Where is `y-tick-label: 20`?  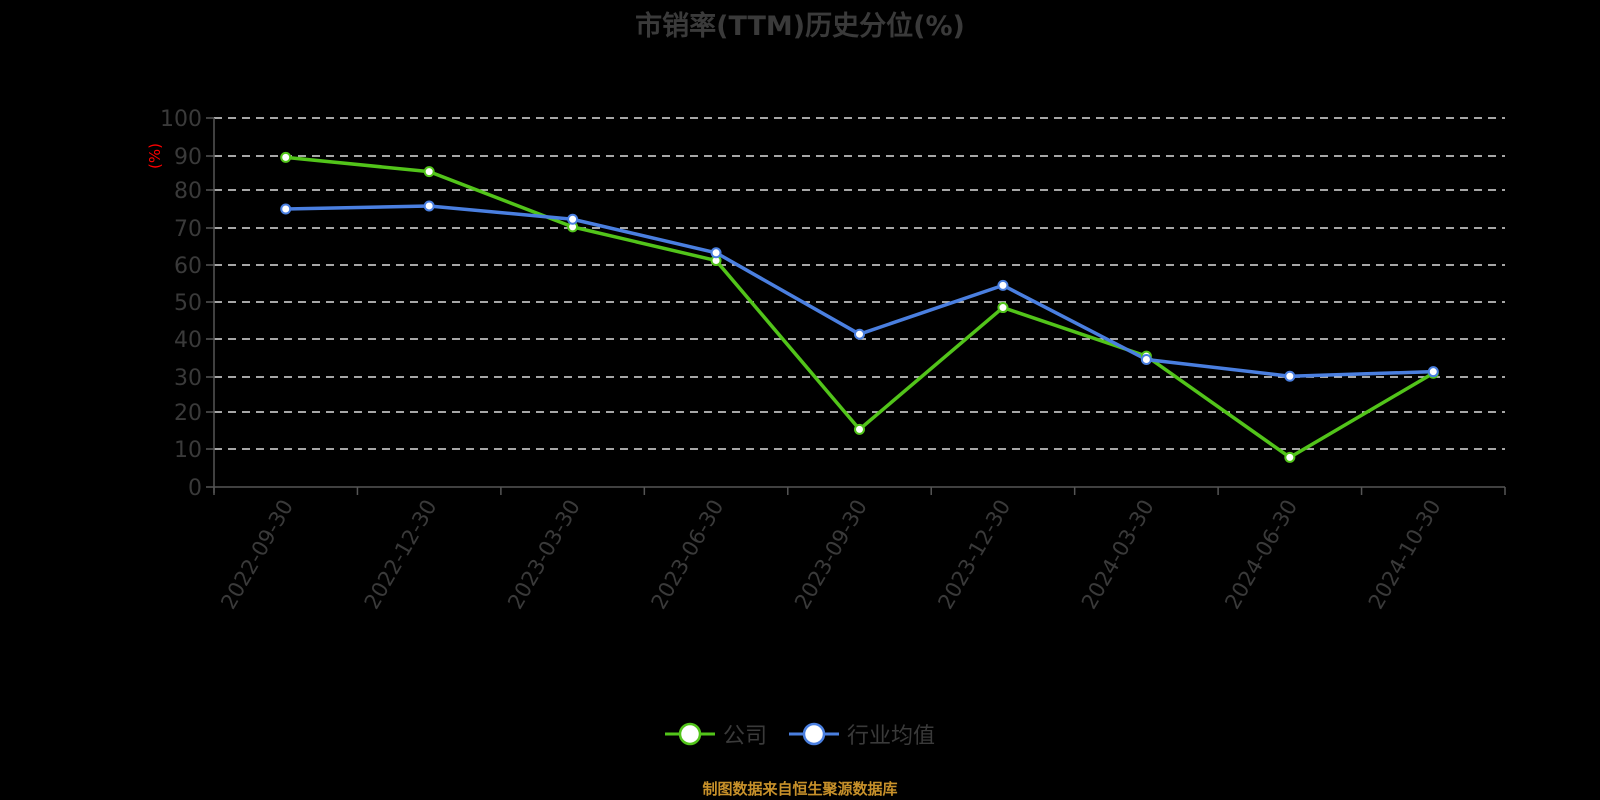
y-tick-label: 20 is located at coordinates (188, 413).